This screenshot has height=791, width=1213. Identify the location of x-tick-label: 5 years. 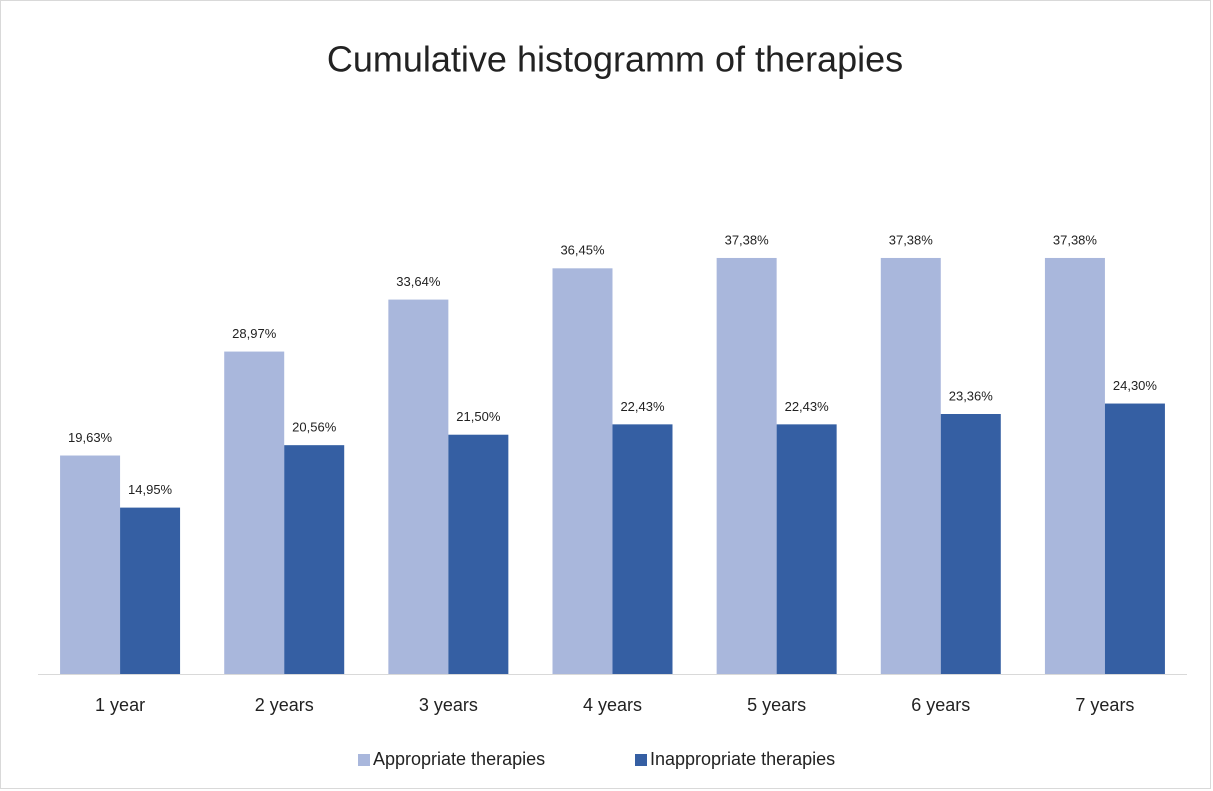
(776, 705).